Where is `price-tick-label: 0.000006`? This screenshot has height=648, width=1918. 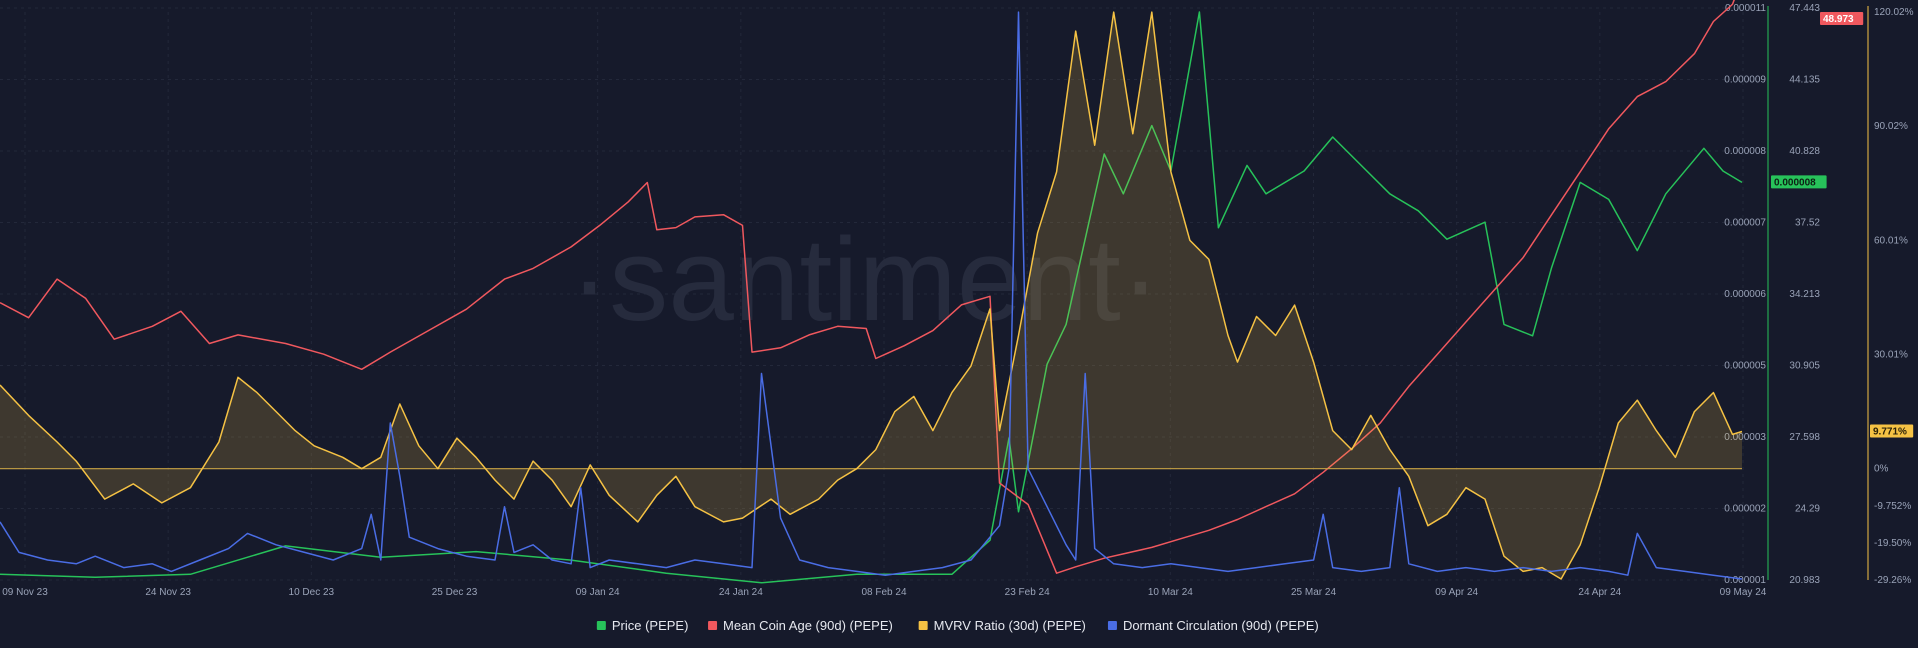 price-tick-label: 0.000006 is located at coordinates (1745, 294).